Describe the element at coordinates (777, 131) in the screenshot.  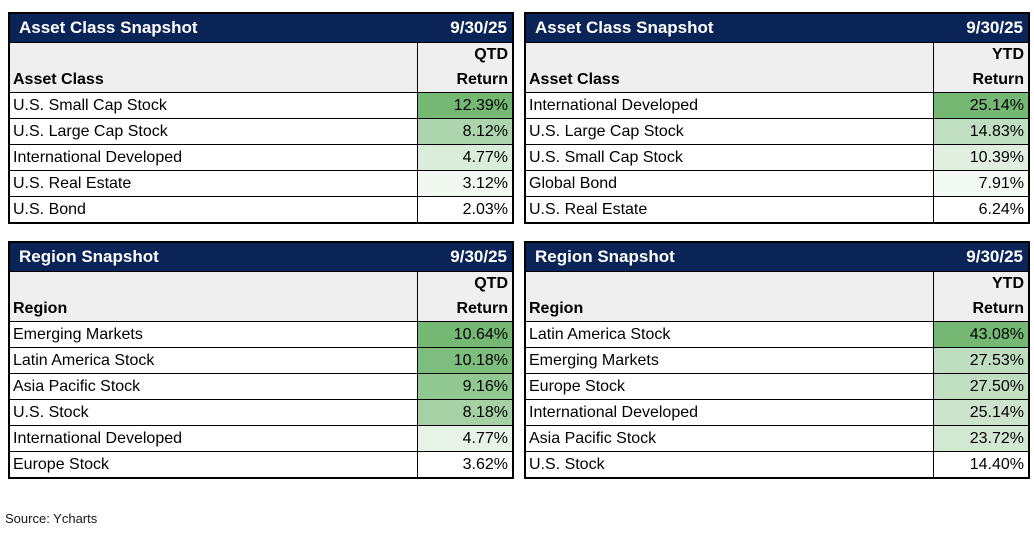
I see `table-row: U.S. Large Cap Stock 14.83%` at that location.